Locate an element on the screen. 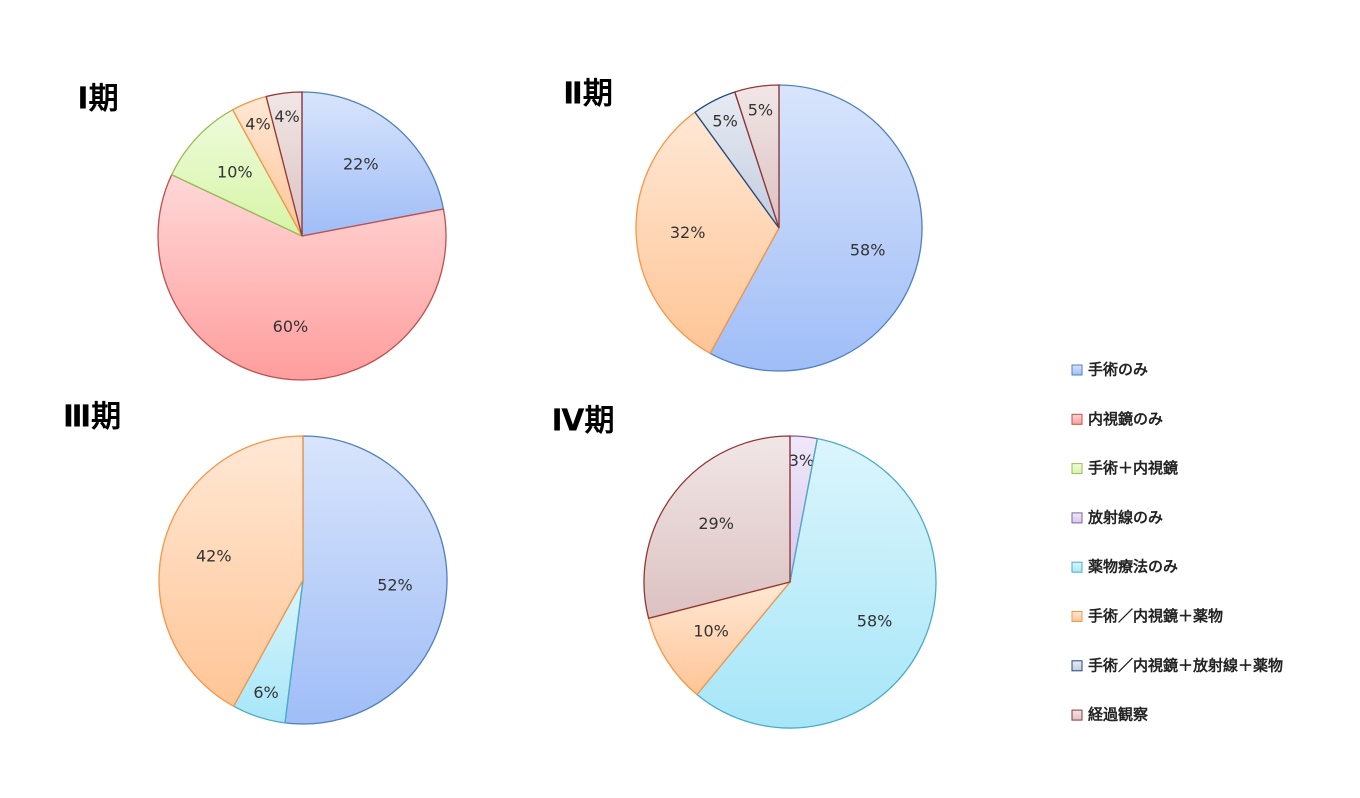  data-label: 42% is located at coordinates (214, 556).